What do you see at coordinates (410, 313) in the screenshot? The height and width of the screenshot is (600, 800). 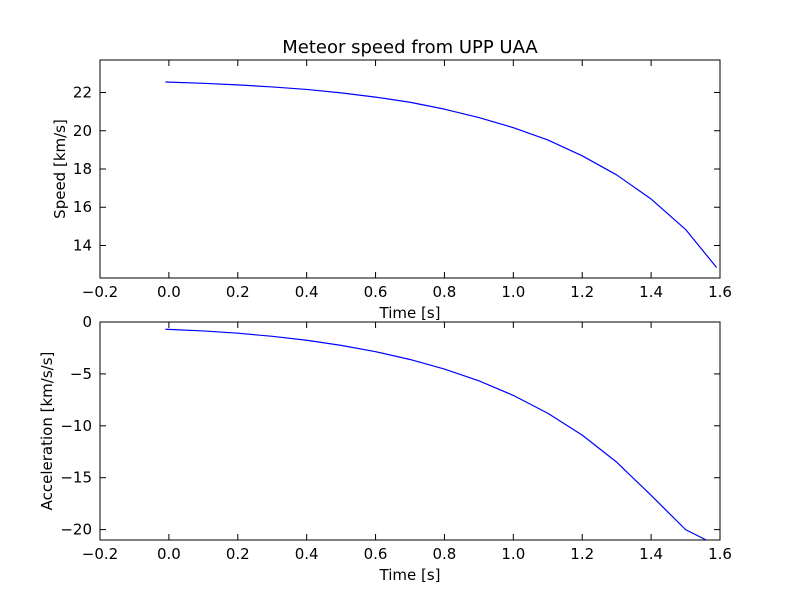 I see `speed-x-axis-label: Time [s]` at bounding box center [410, 313].